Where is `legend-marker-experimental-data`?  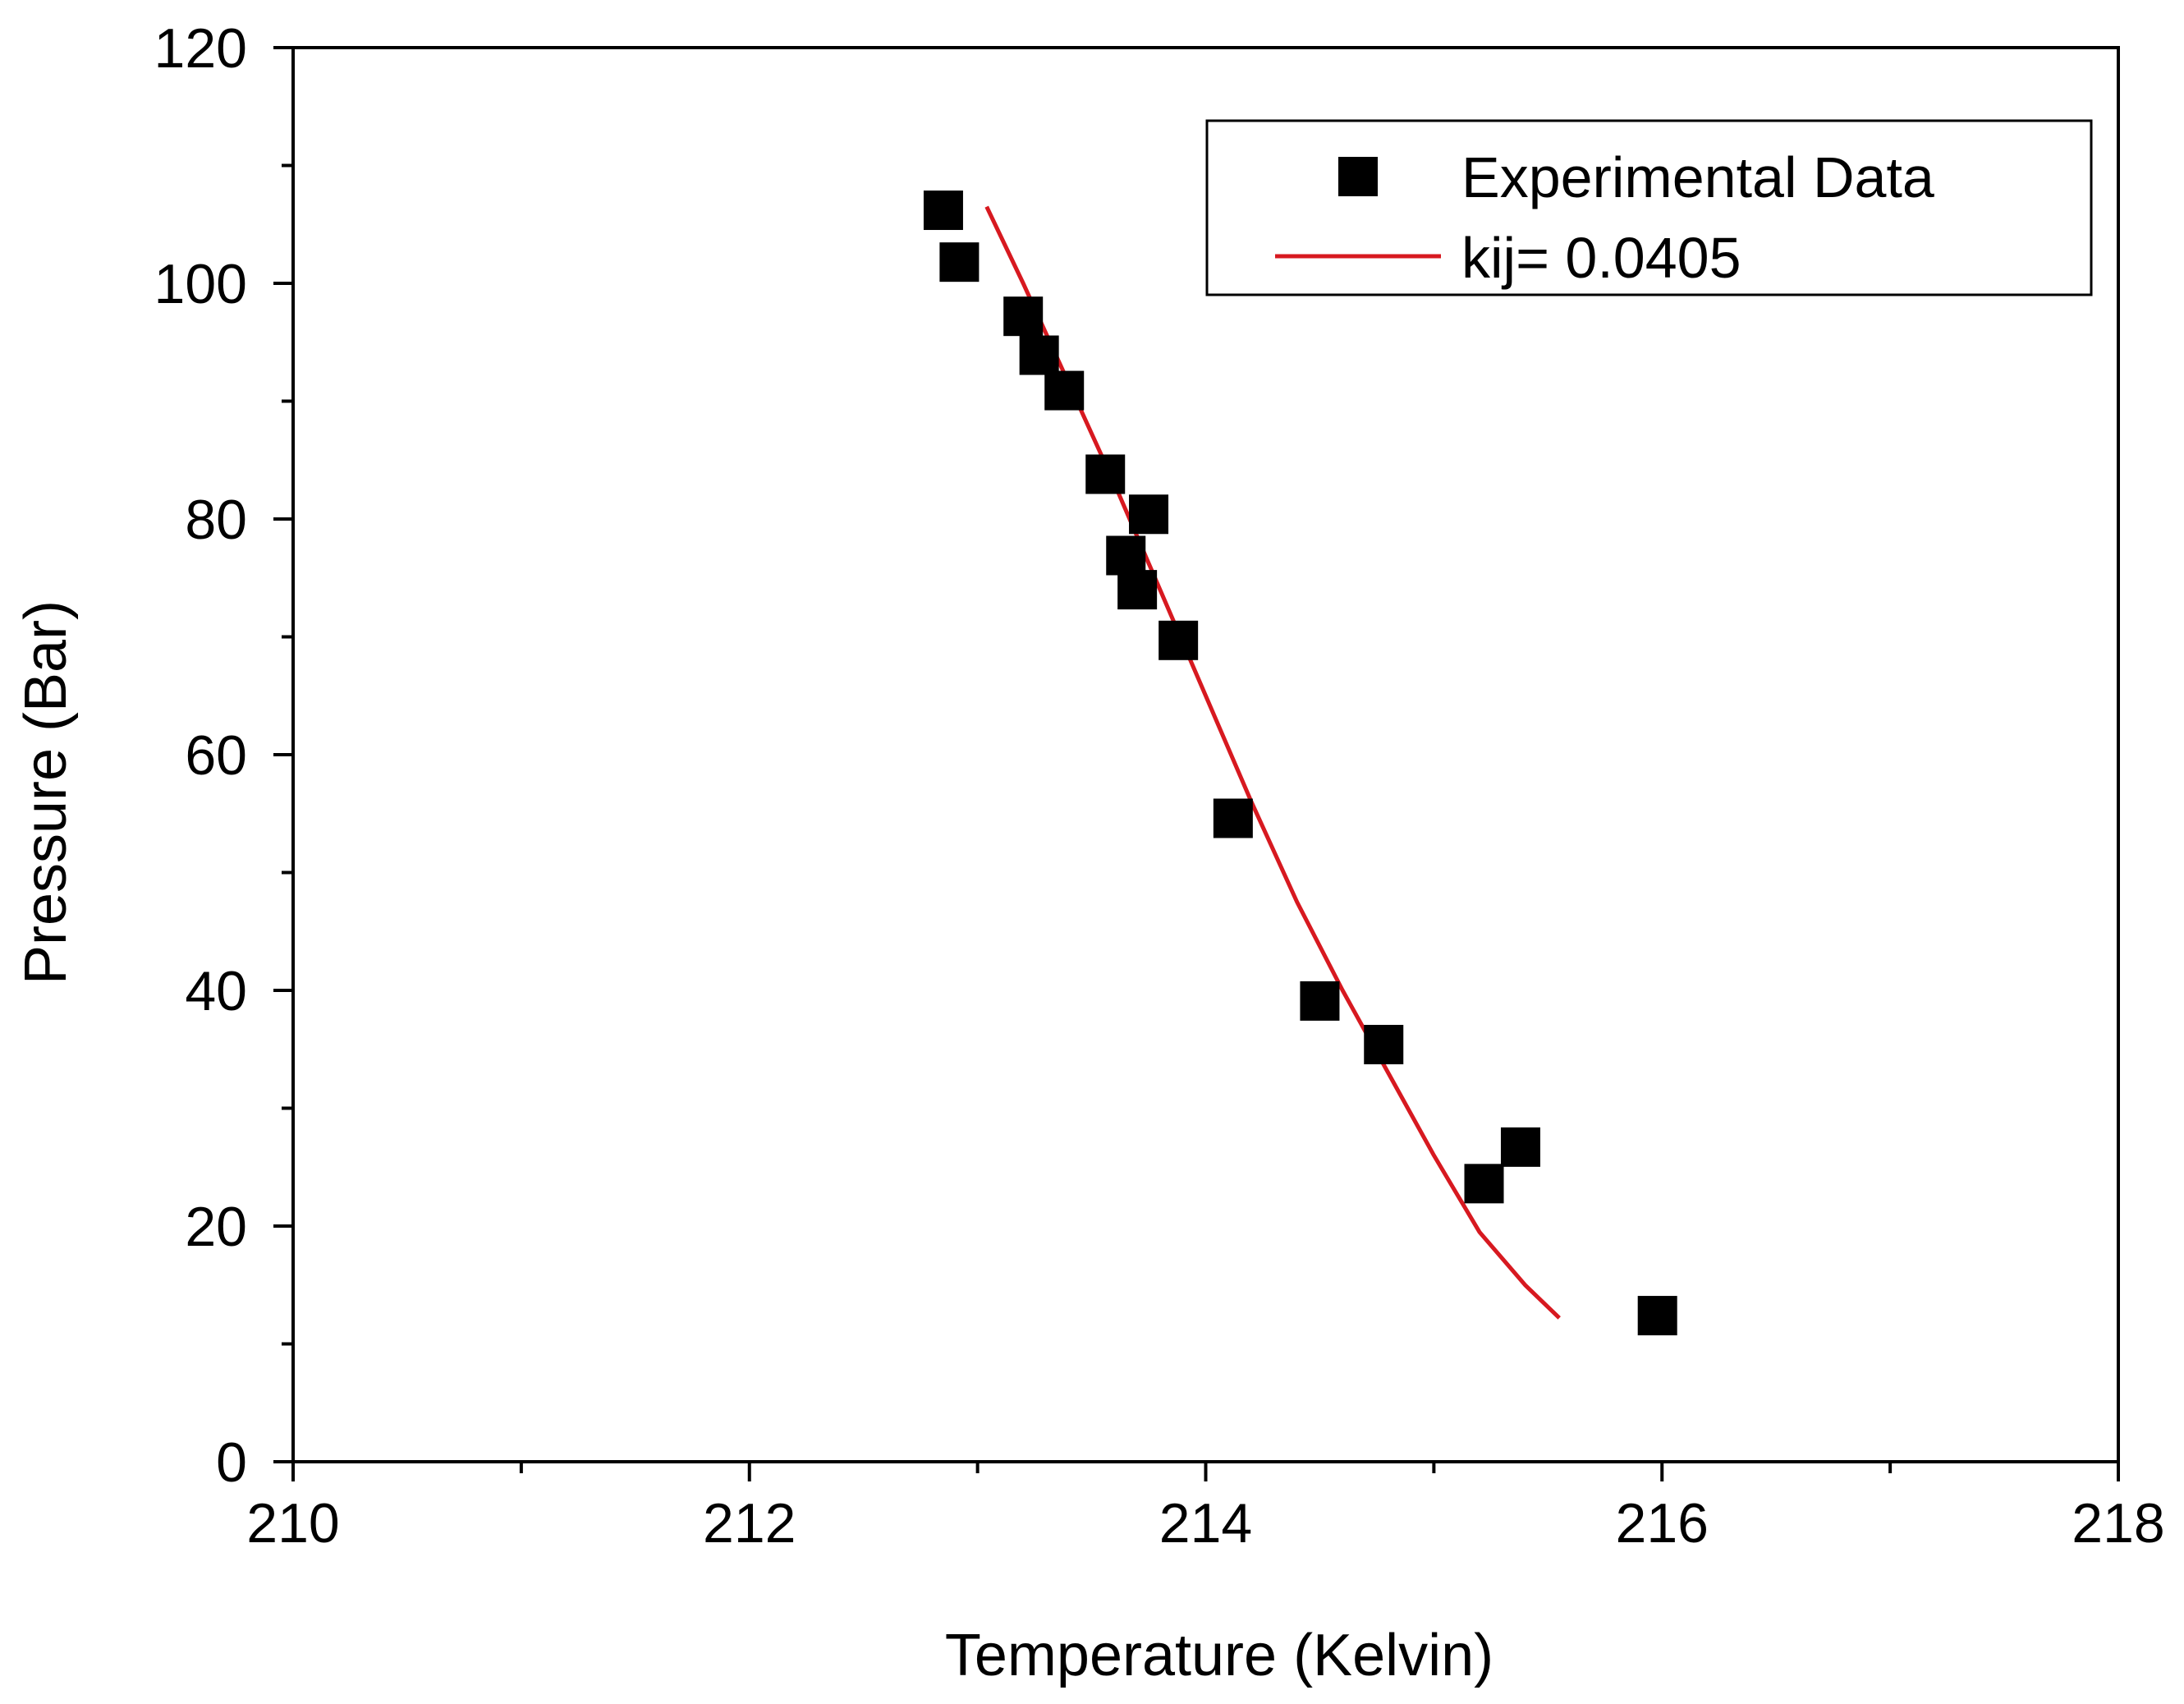 legend-marker-experimental-data is located at coordinates (1358, 176).